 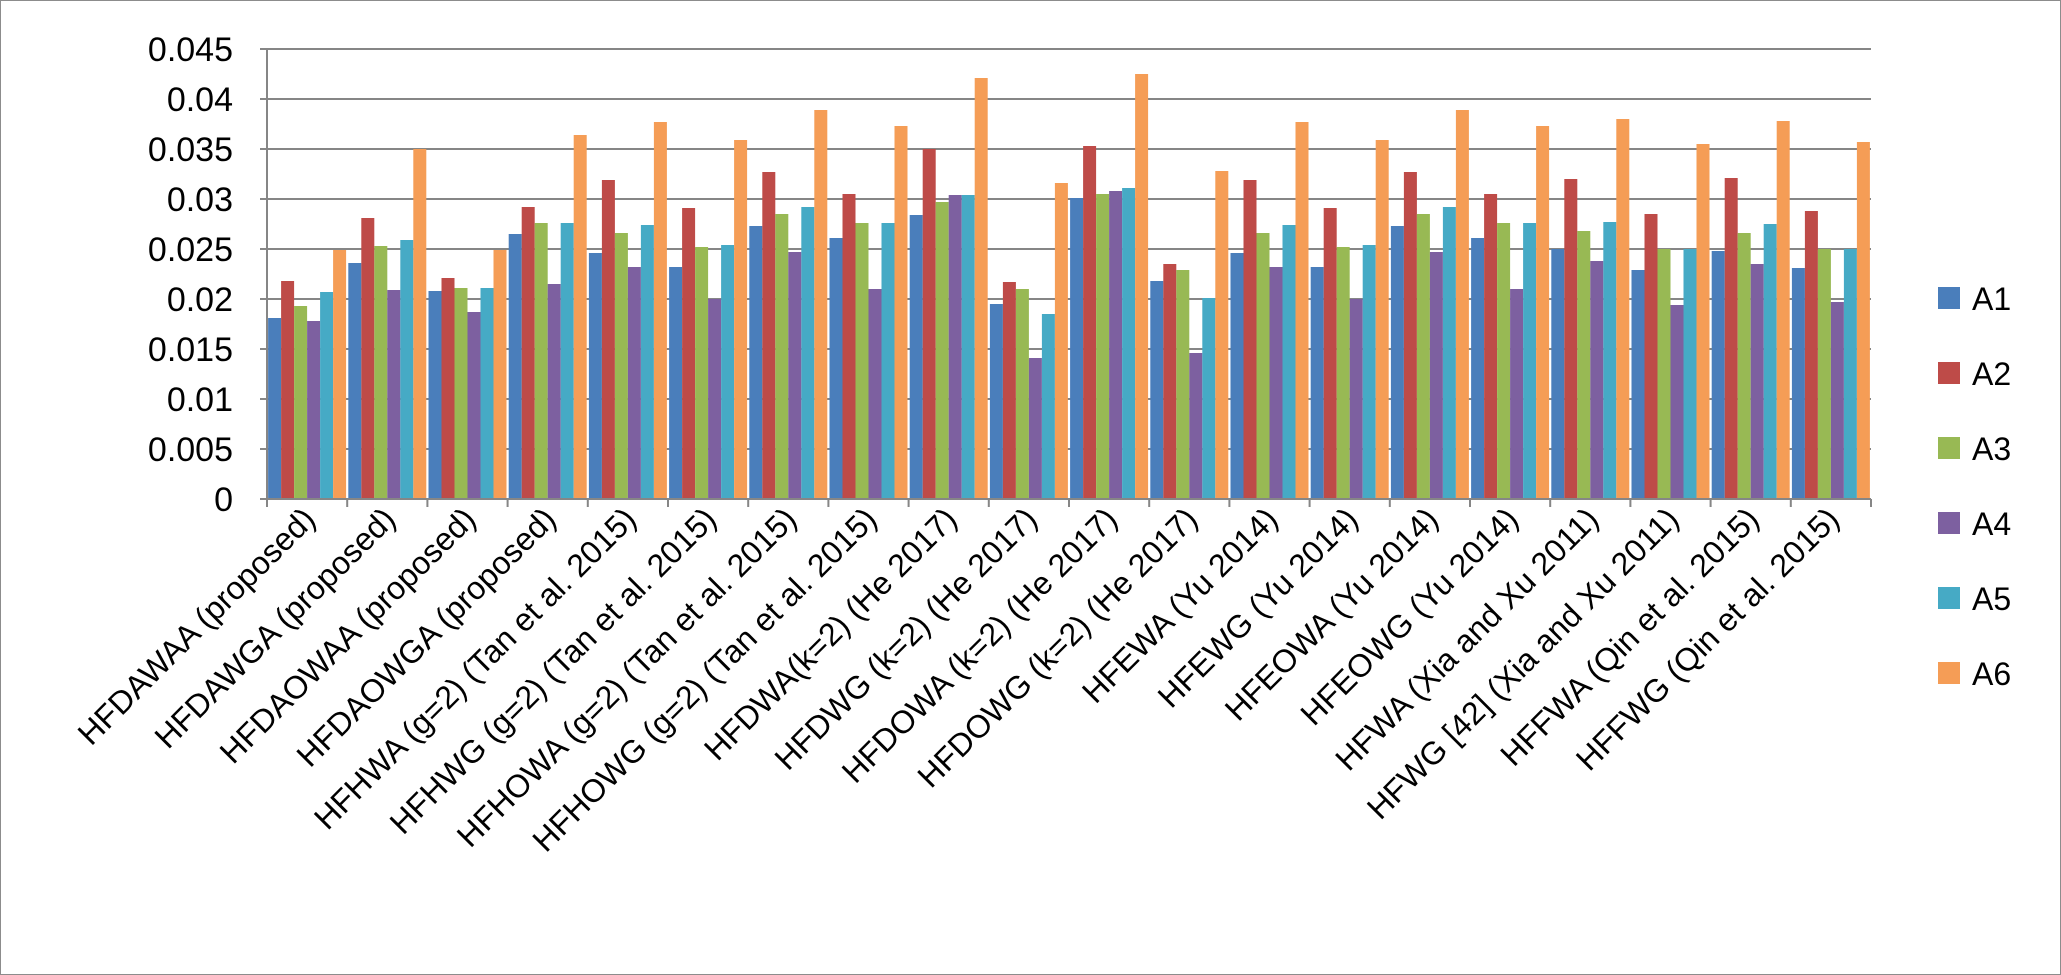 I want to click on y-tick-label: 0.005, so click(x=190, y=450).